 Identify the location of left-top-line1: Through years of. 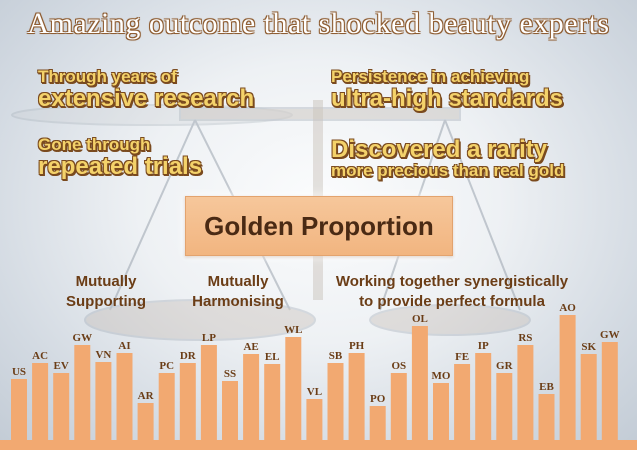
(107, 76).